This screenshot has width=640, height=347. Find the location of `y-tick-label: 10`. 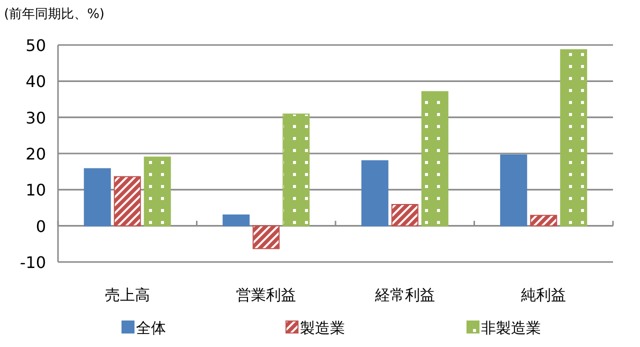

y-tick-label: 10 is located at coordinates (36, 190).